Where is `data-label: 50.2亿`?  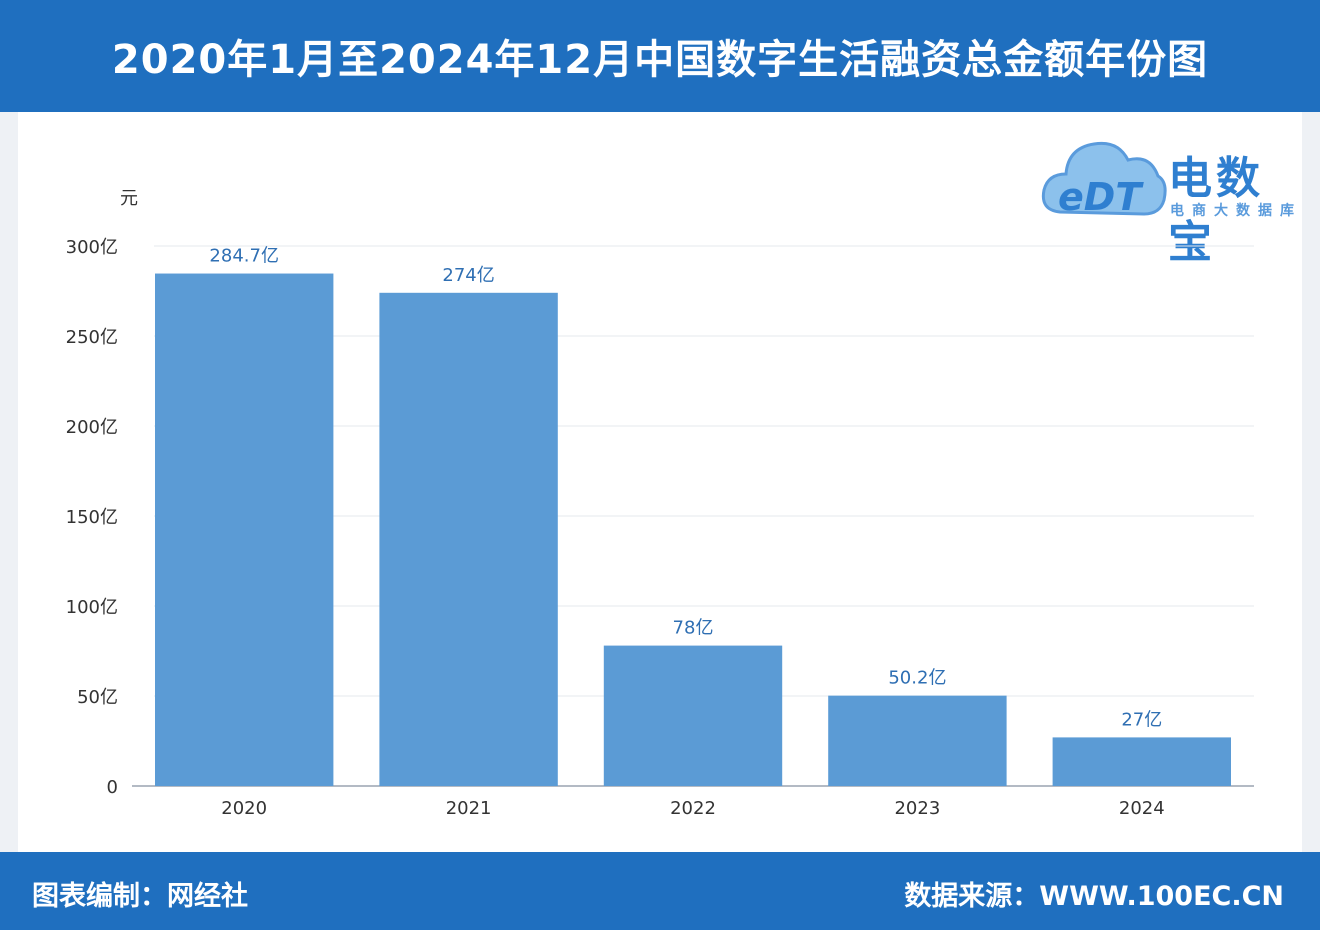 data-label: 50.2亿 is located at coordinates (917, 678).